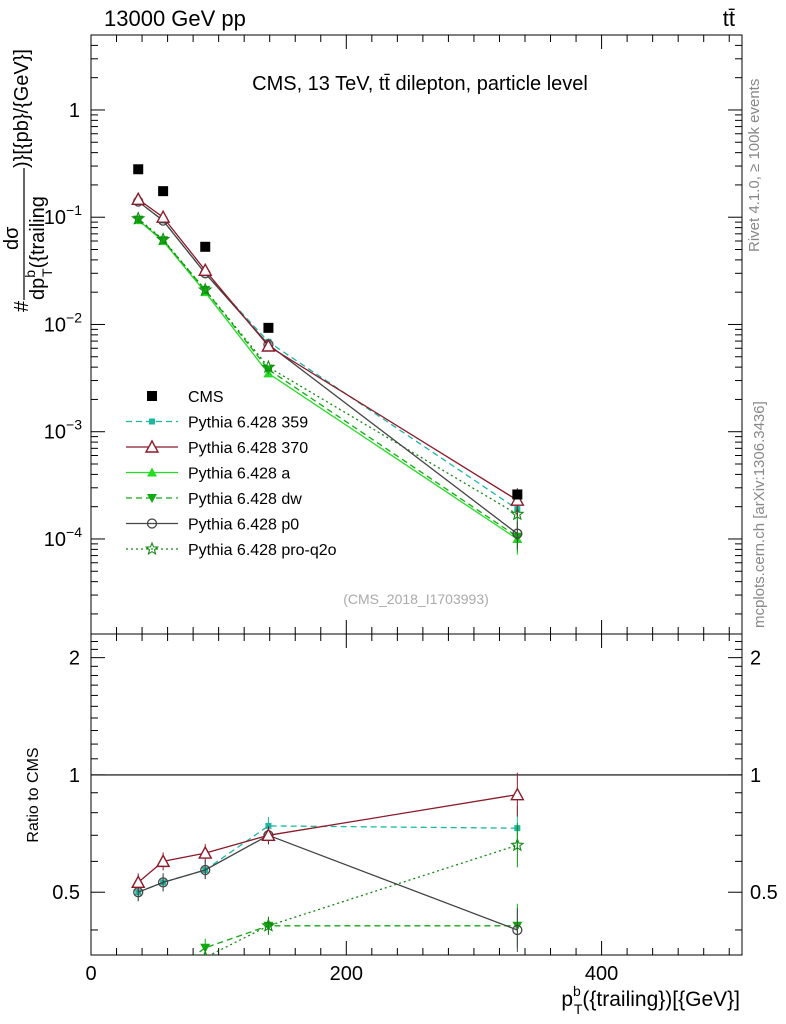 This screenshot has width=786, height=1024. I want to click on header-energy-label: 13000 GeV pp, so click(175, 18).